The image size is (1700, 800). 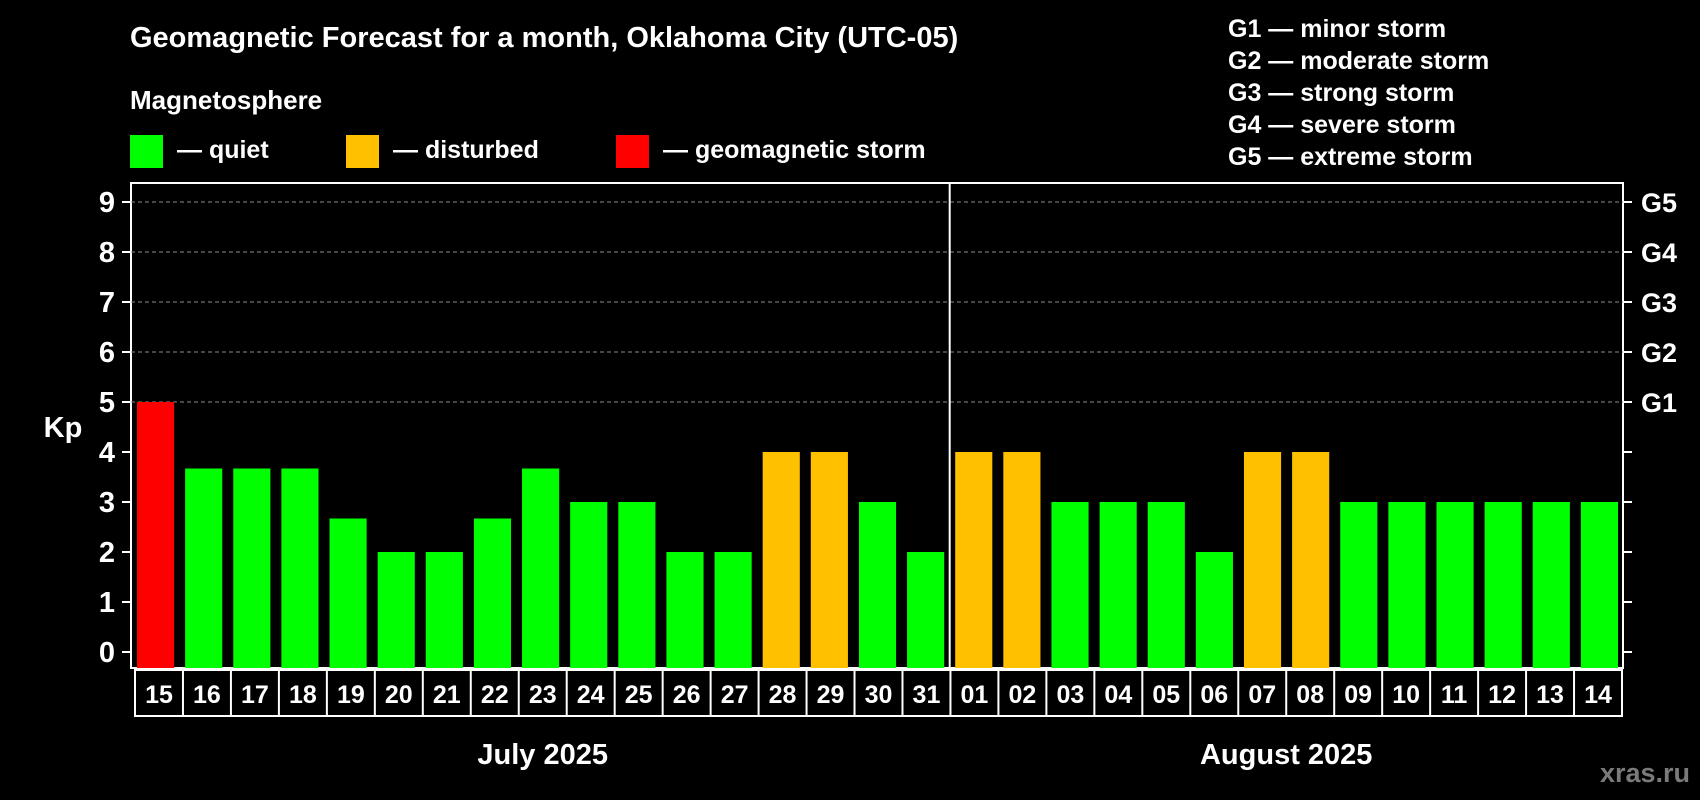 I want to click on storm-scale-item-4: G4 — severe storm, so click(x=1342, y=125).